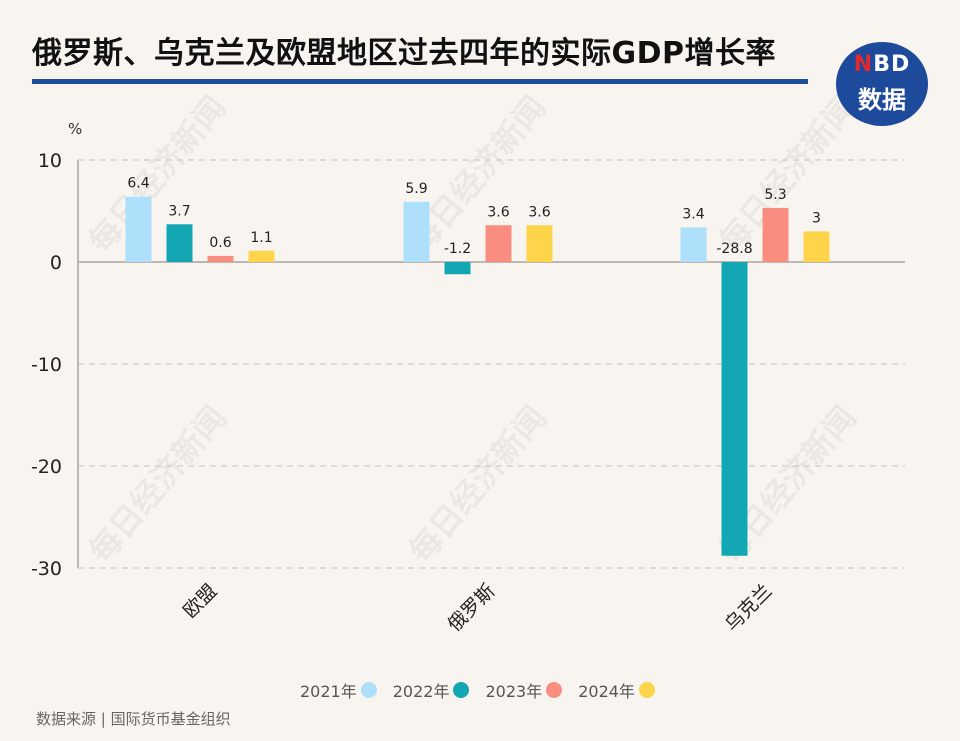 Image resolution: width=960 pixels, height=741 pixels. Describe the element at coordinates (472, 608) in the screenshot. I see `x-tick-label: 俄罗斯` at that location.